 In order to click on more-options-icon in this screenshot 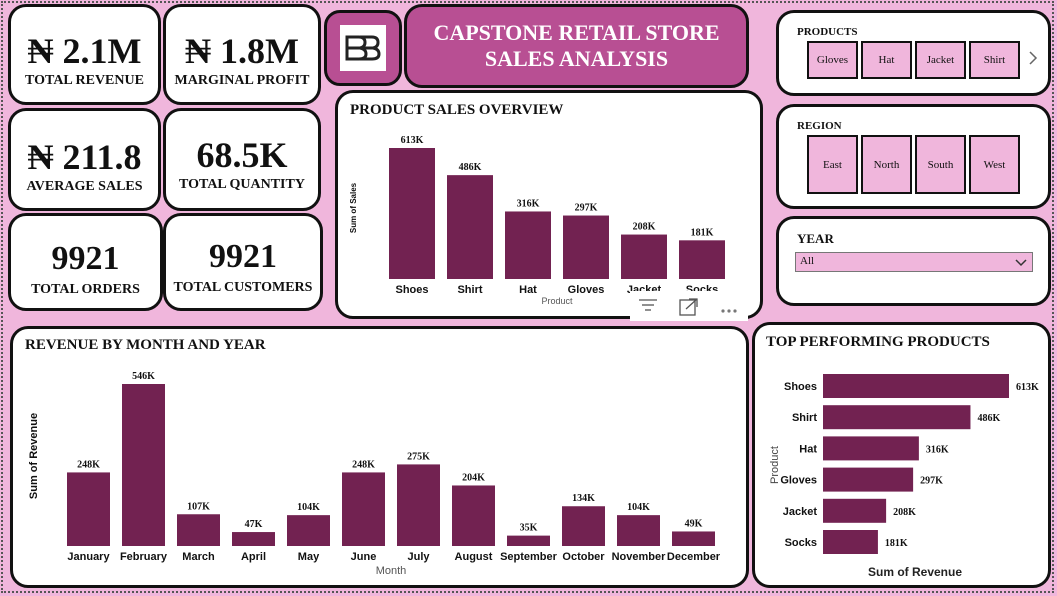, I will do `click(730, 310)`.